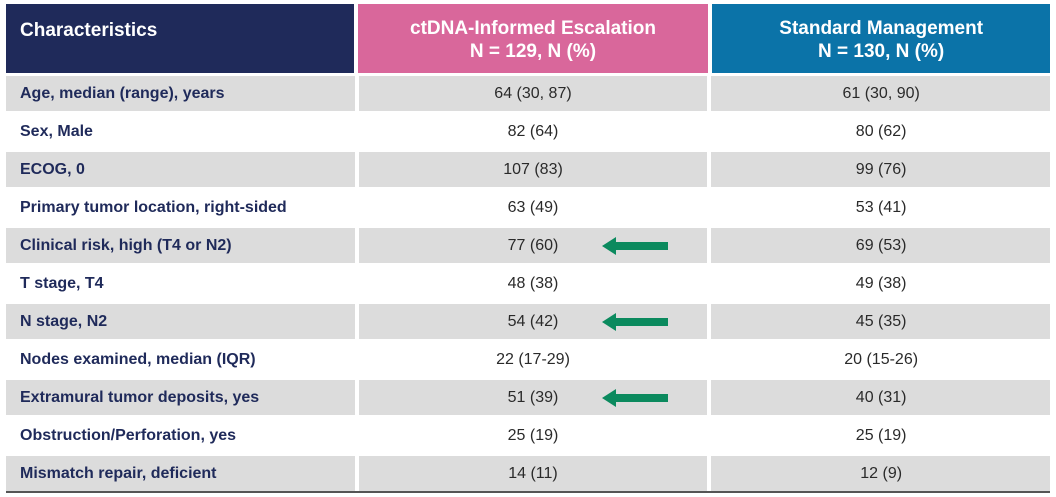 Image resolution: width=1056 pixels, height=497 pixels. What do you see at coordinates (128, 435) in the screenshot?
I see `row-label: Obstruction/Perforation, yes` at bounding box center [128, 435].